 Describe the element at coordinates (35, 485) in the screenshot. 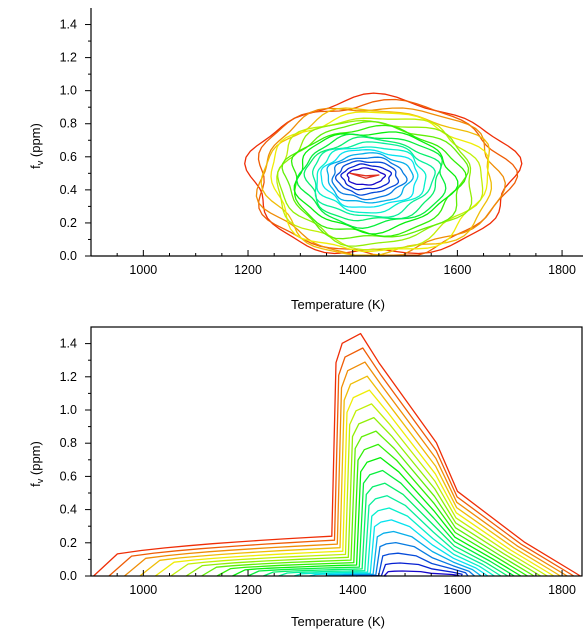

I see `y-axis-title-bottom-main: f` at that location.